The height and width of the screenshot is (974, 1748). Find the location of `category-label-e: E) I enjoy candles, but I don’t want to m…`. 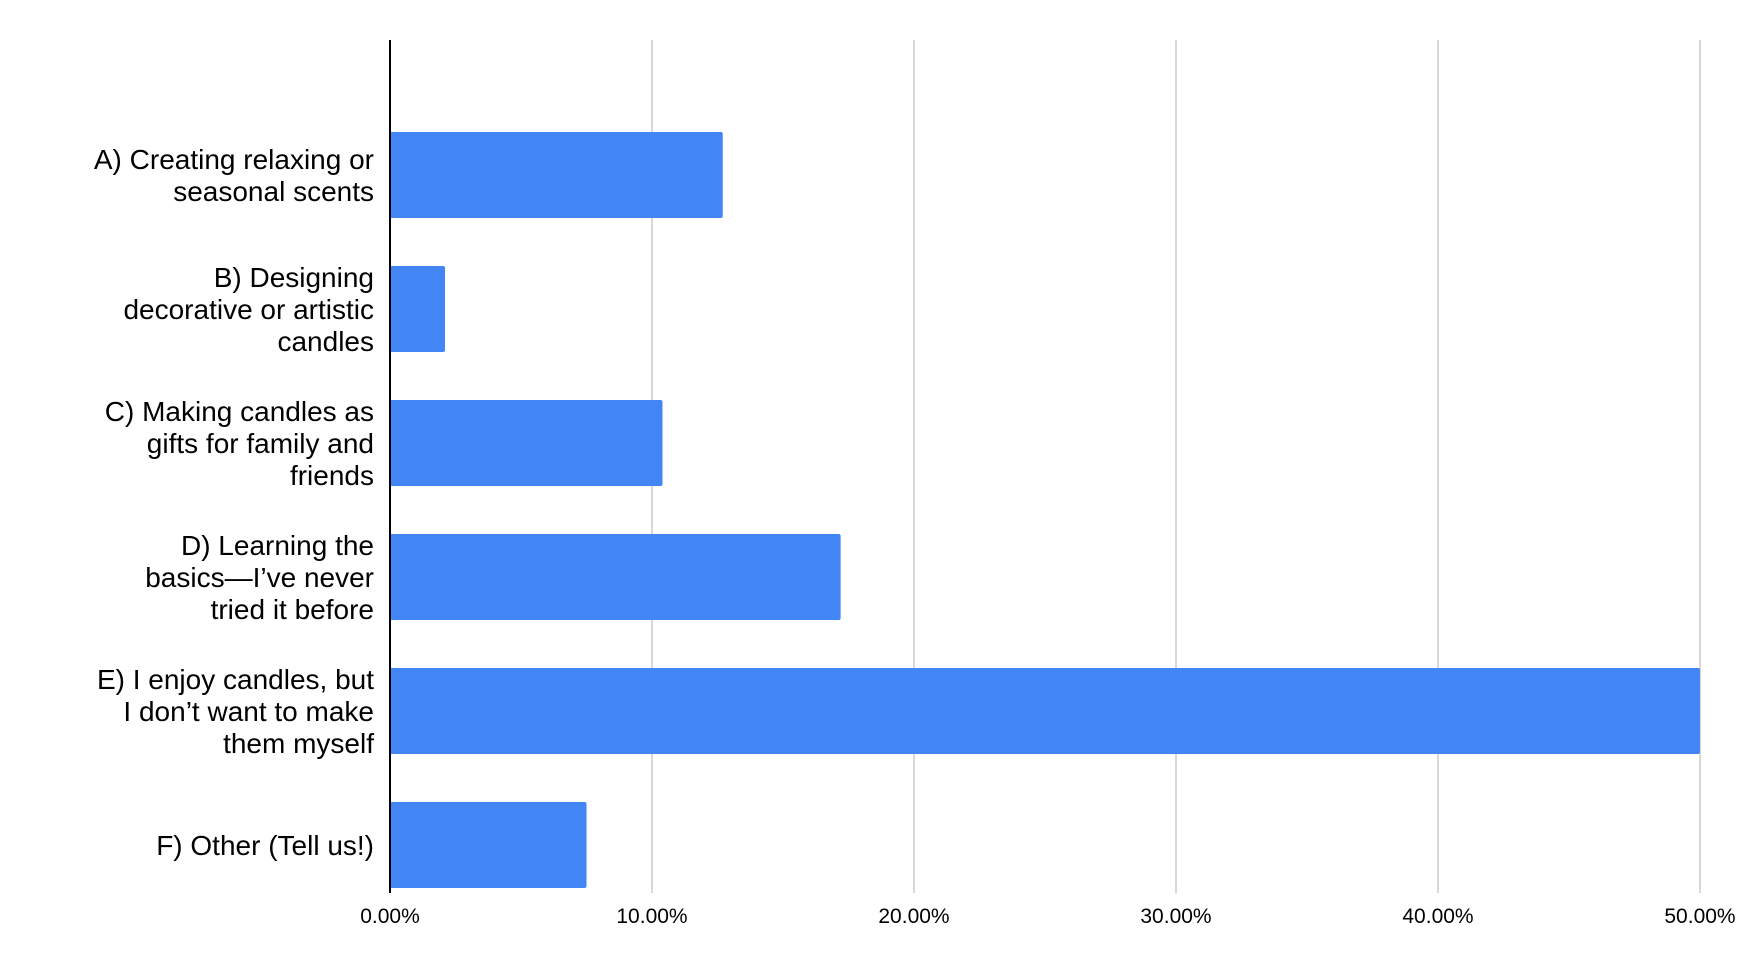

category-label-e: E) I enjoy candles, but I don’t want to m… is located at coordinates (235, 711).